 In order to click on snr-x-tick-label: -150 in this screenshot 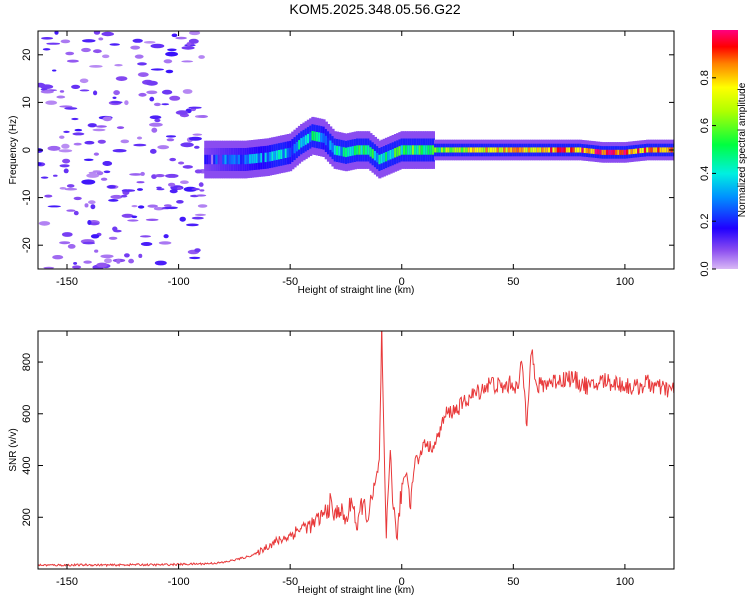, I will do `click(67, 582)`.